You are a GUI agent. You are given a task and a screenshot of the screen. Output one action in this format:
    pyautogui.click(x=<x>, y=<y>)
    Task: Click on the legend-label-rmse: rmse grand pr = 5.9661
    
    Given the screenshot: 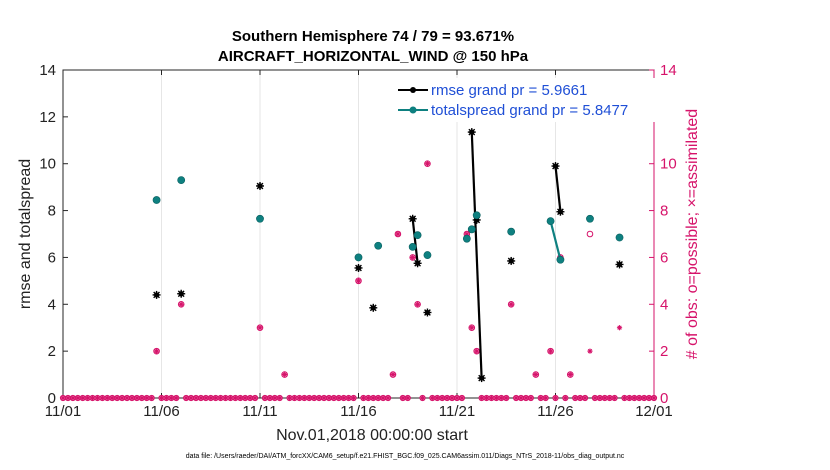 What is the action you would take?
    pyautogui.click(x=509, y=90)
    